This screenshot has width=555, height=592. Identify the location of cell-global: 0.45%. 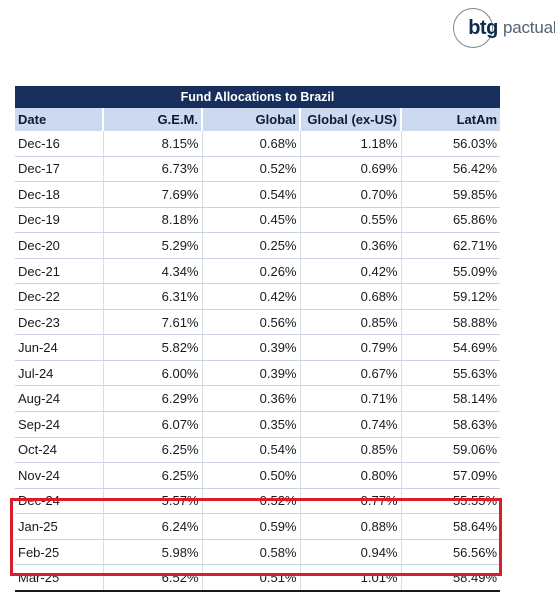
(251, 220).